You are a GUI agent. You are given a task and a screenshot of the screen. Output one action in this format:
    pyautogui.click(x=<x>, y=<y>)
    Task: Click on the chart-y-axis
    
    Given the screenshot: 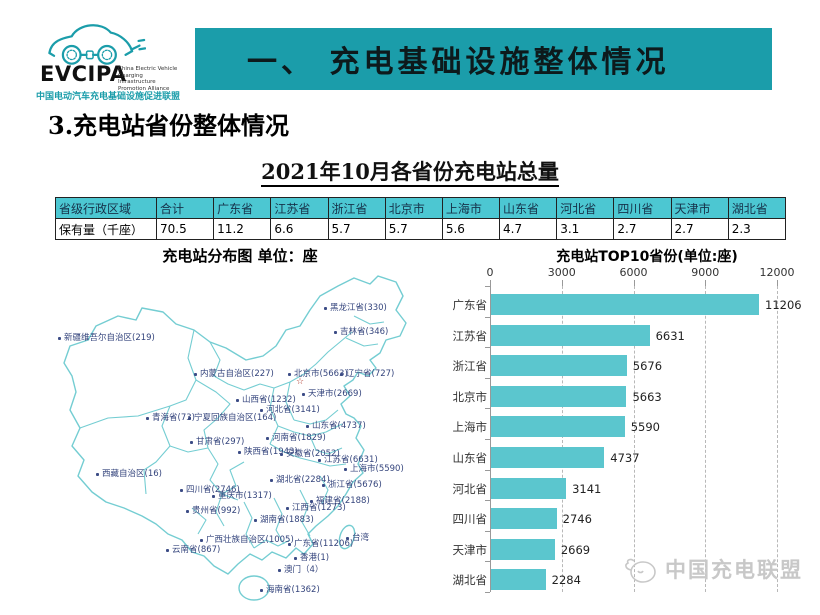 What is the action you would take?
    pyautogui.click(x=490, y=439)
    